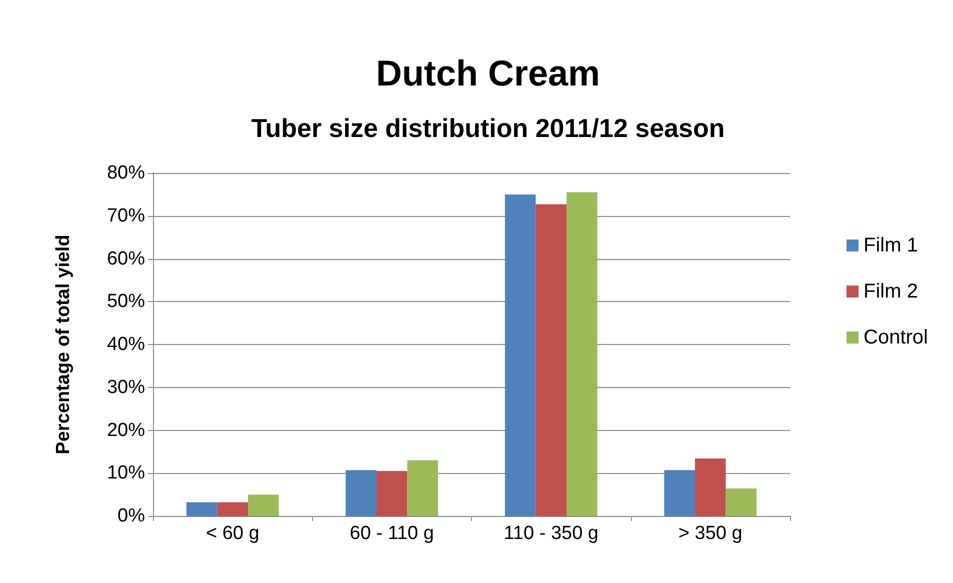  What do you see at coordinates (126, 387) in the screenshot?
I see `y-tick-label: 30%` at bounding box center [126, 387].